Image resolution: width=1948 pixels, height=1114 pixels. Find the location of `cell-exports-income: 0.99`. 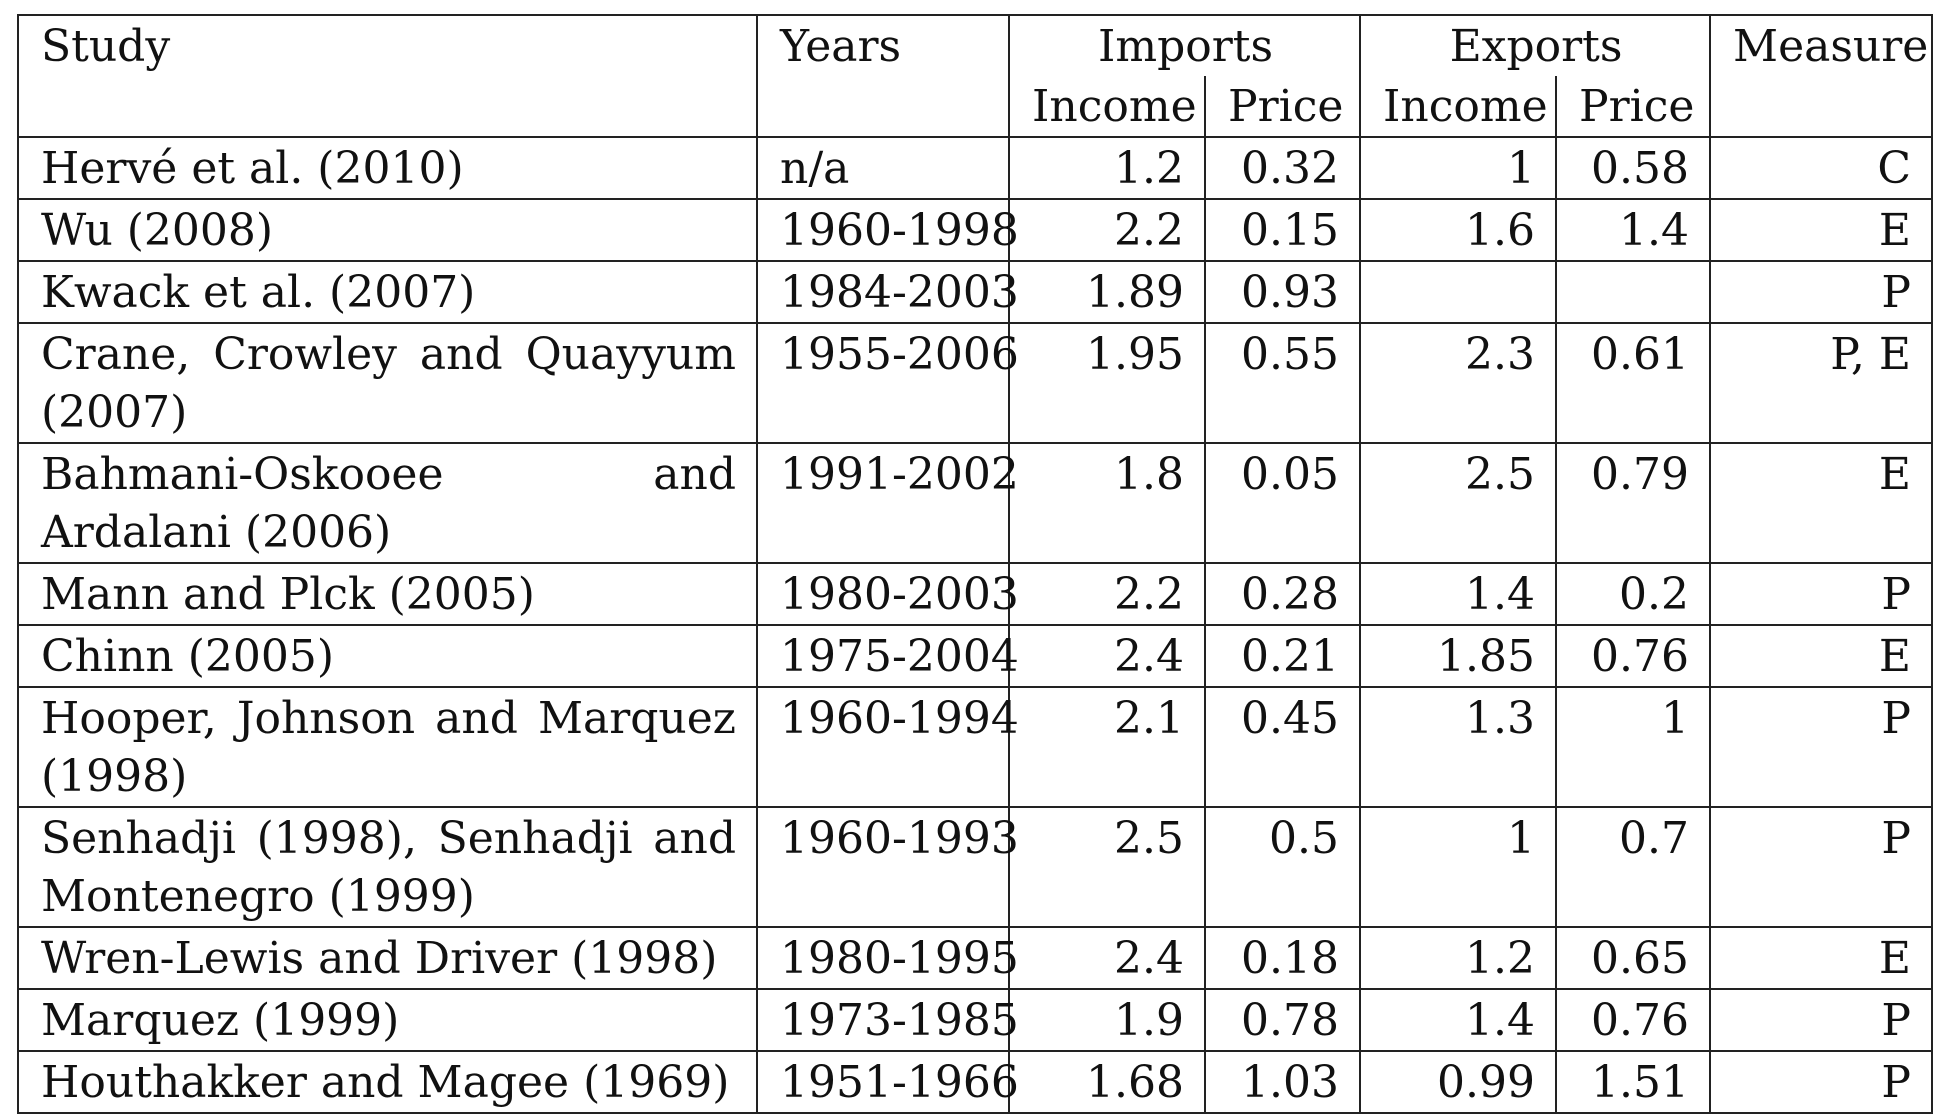

cell-exports-income: 0.99 is located at coordinates (1458, 1082).